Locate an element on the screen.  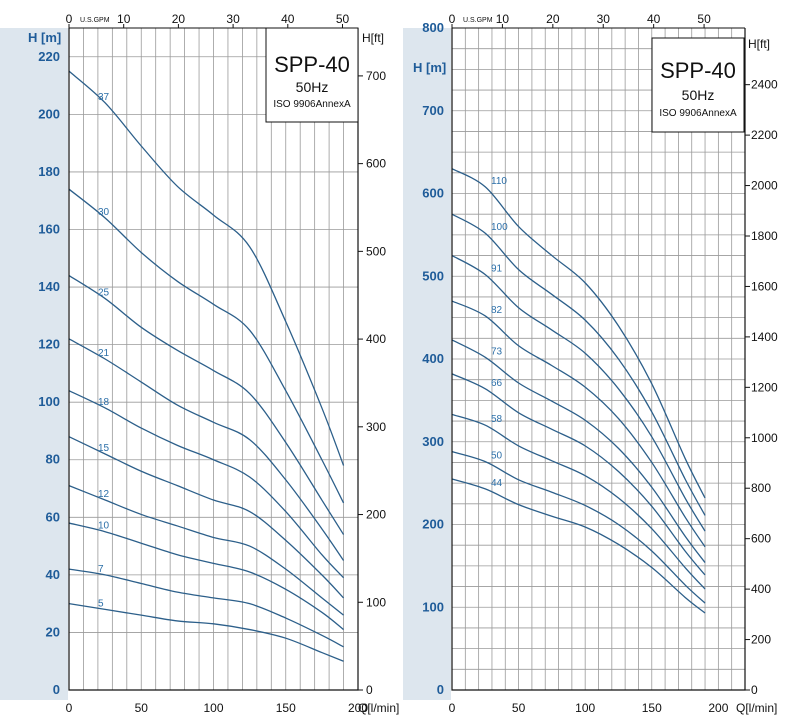
top-tick-label: 10 is located at coordinates (503, 19).